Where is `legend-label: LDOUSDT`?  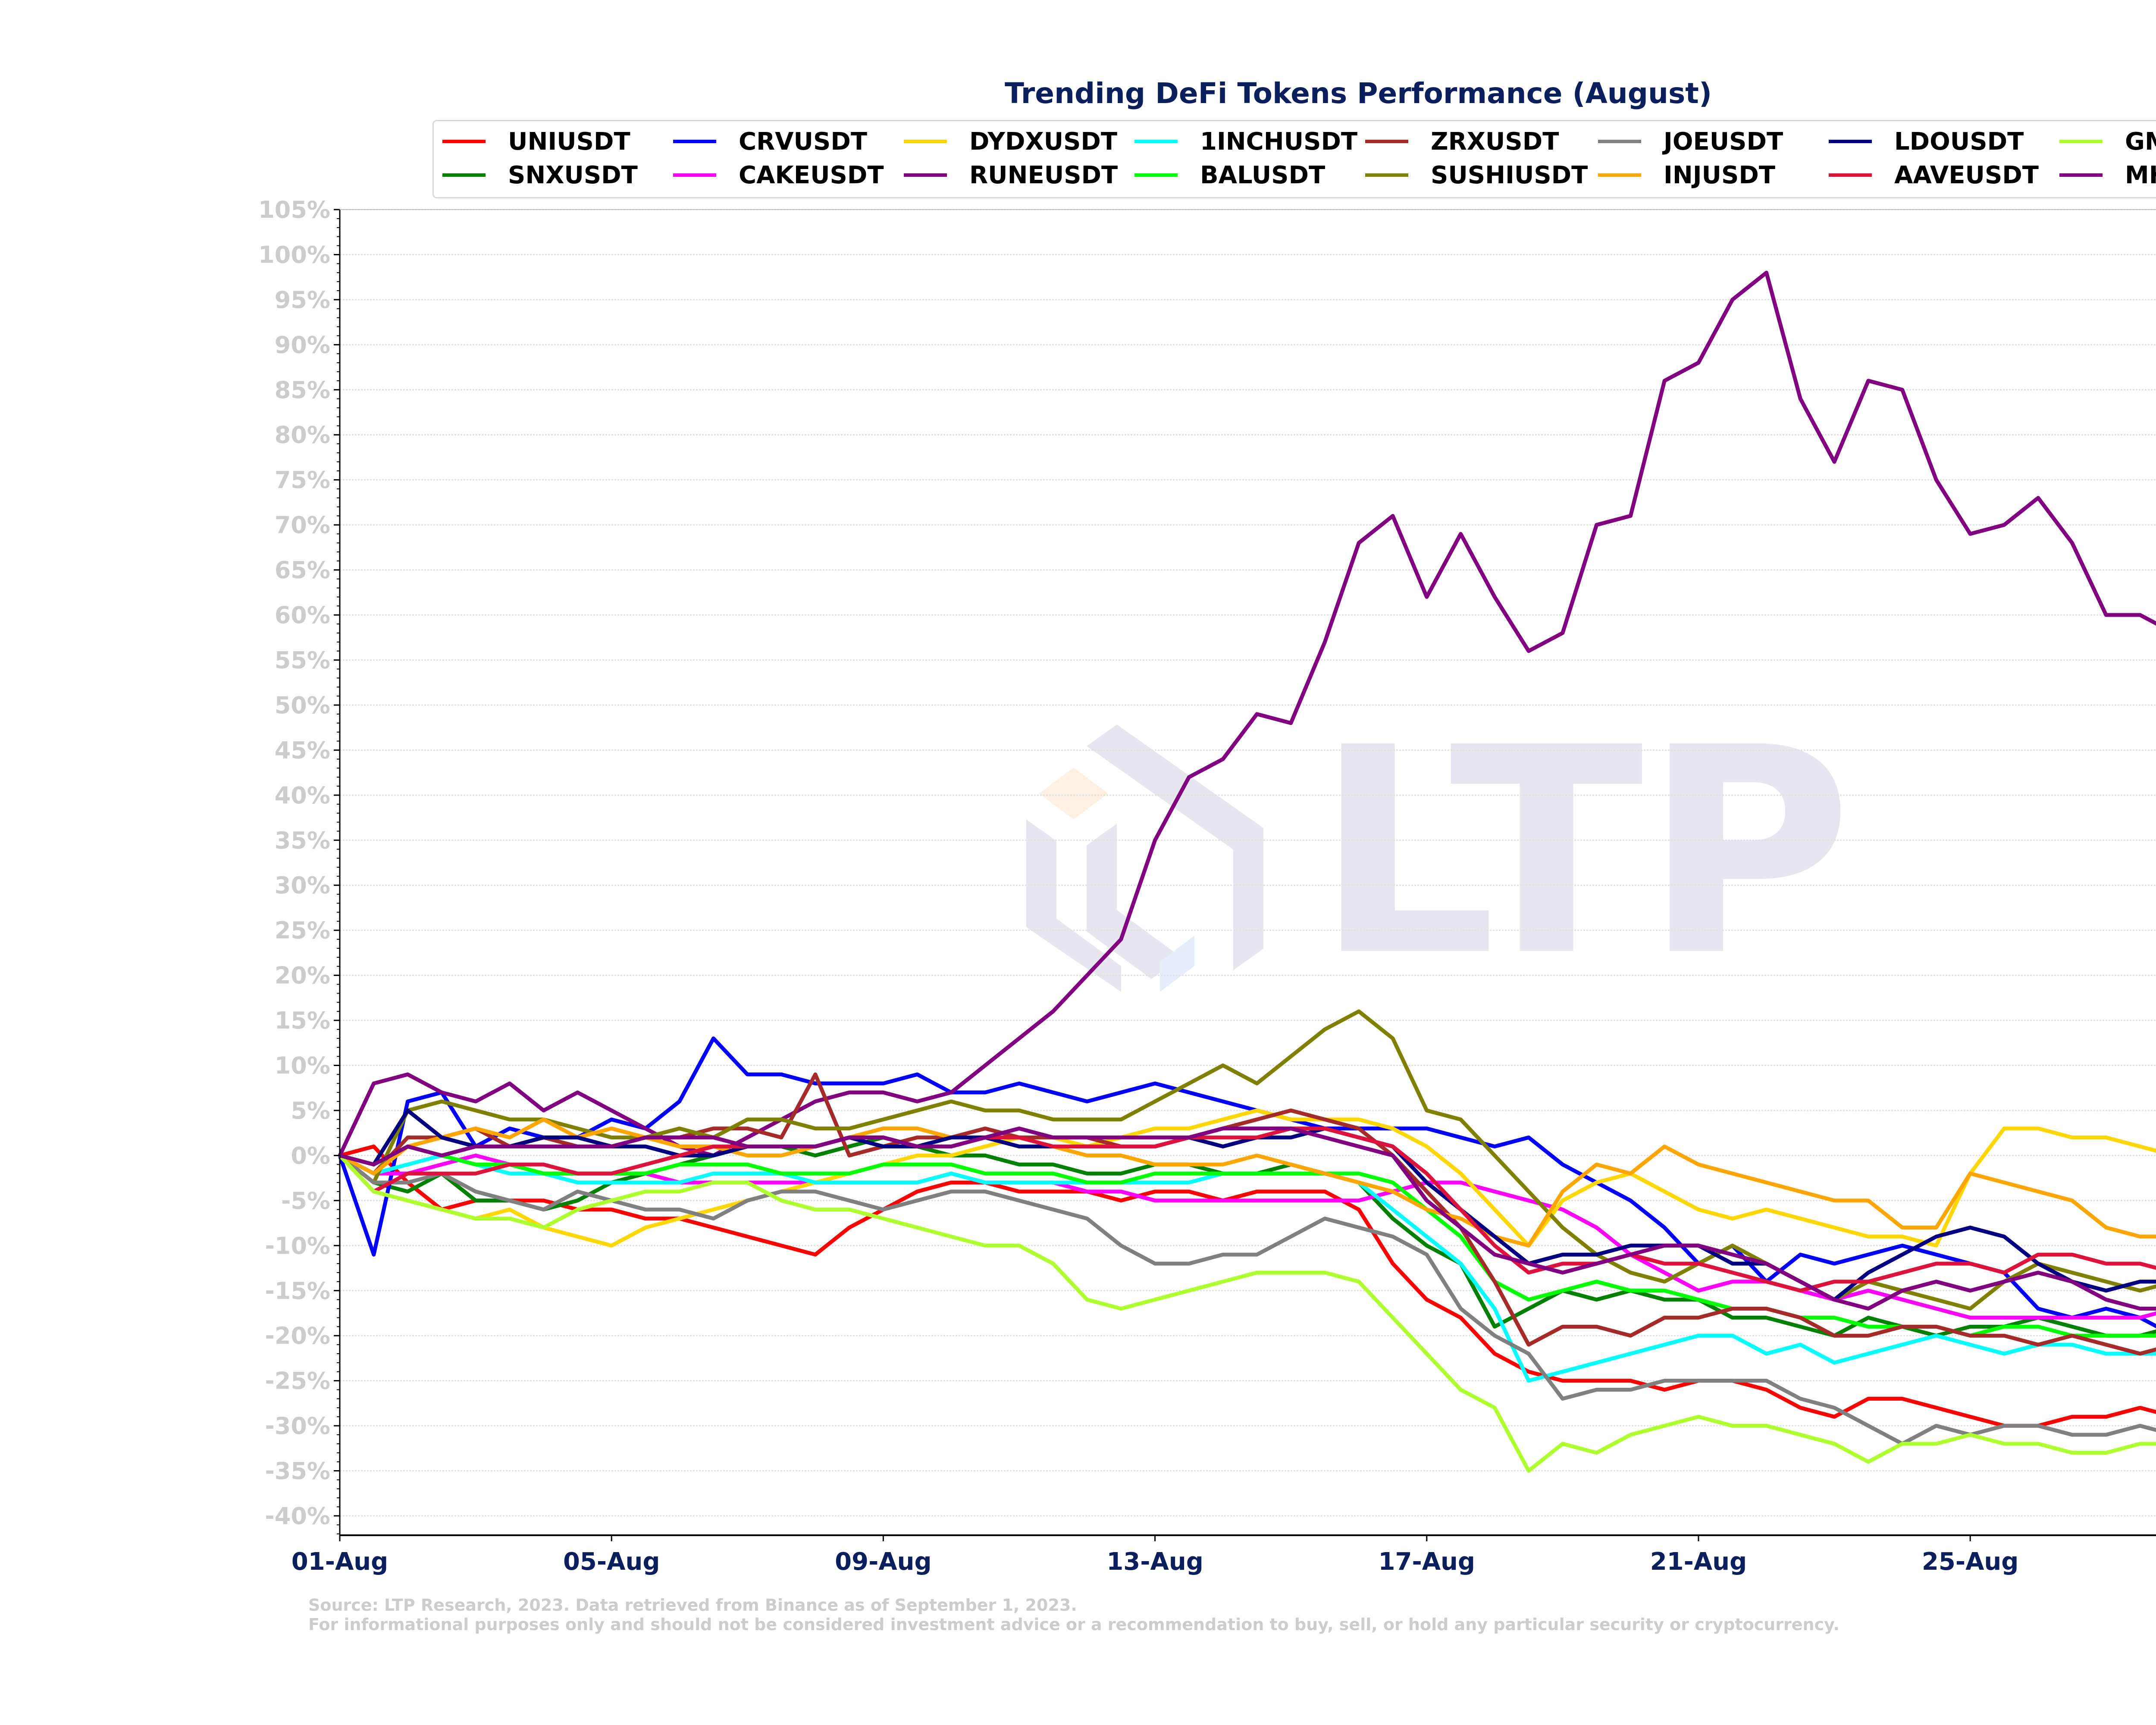
legend-label: LDOUSDT is located at coordinates (1959, 141).